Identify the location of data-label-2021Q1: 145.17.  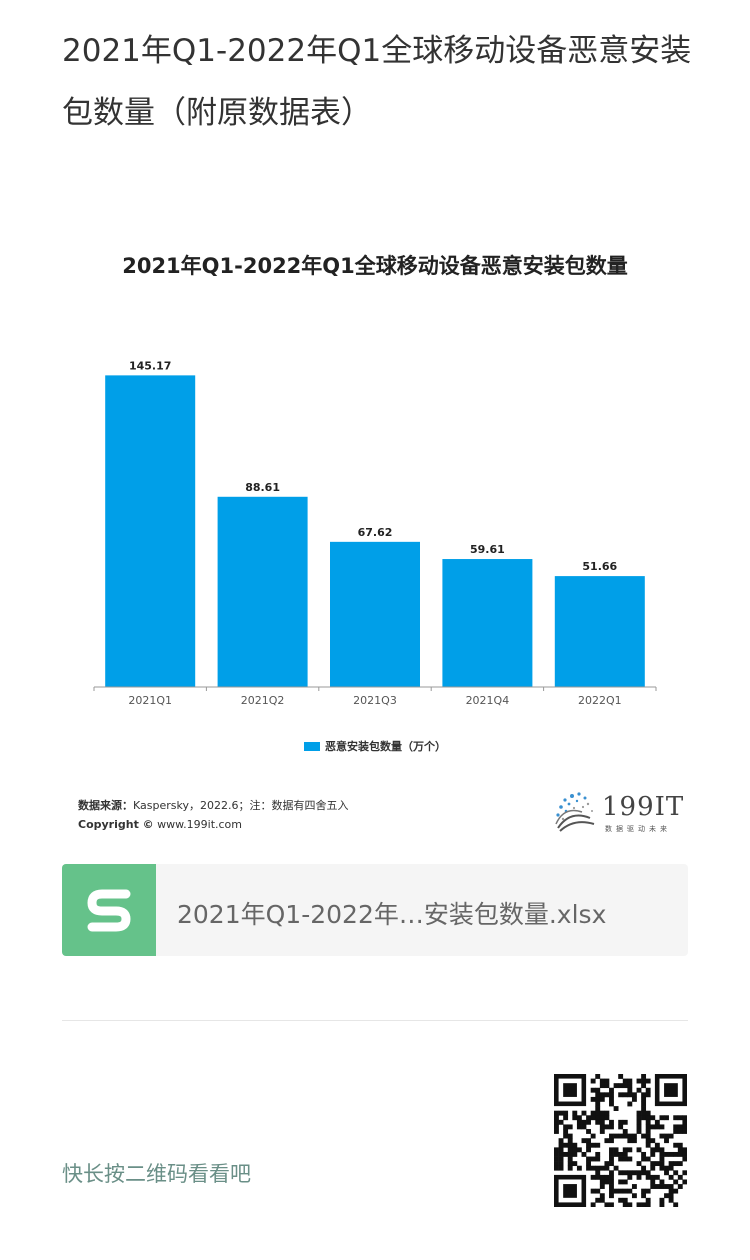
(150, 365).